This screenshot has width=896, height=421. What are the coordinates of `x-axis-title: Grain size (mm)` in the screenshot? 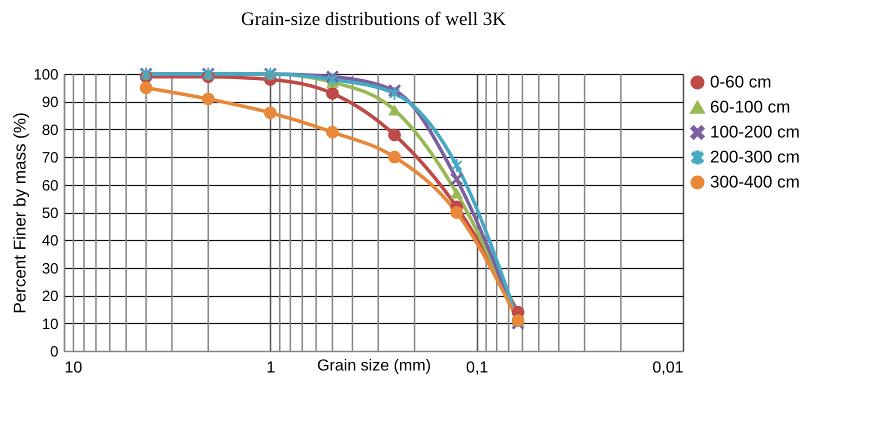 It's located at (374, 366).